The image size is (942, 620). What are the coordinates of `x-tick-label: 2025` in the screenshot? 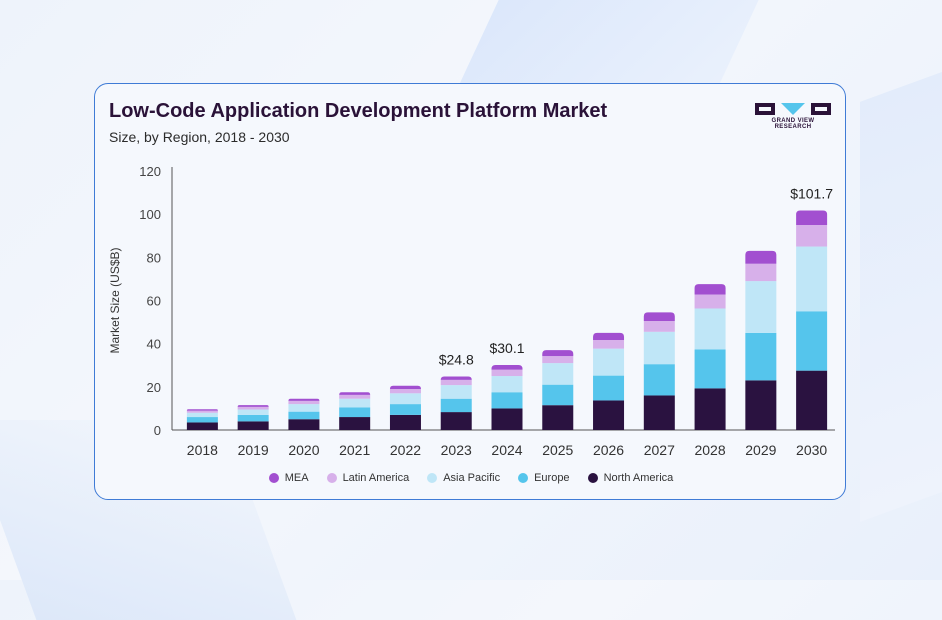 It's located at (557, 450).